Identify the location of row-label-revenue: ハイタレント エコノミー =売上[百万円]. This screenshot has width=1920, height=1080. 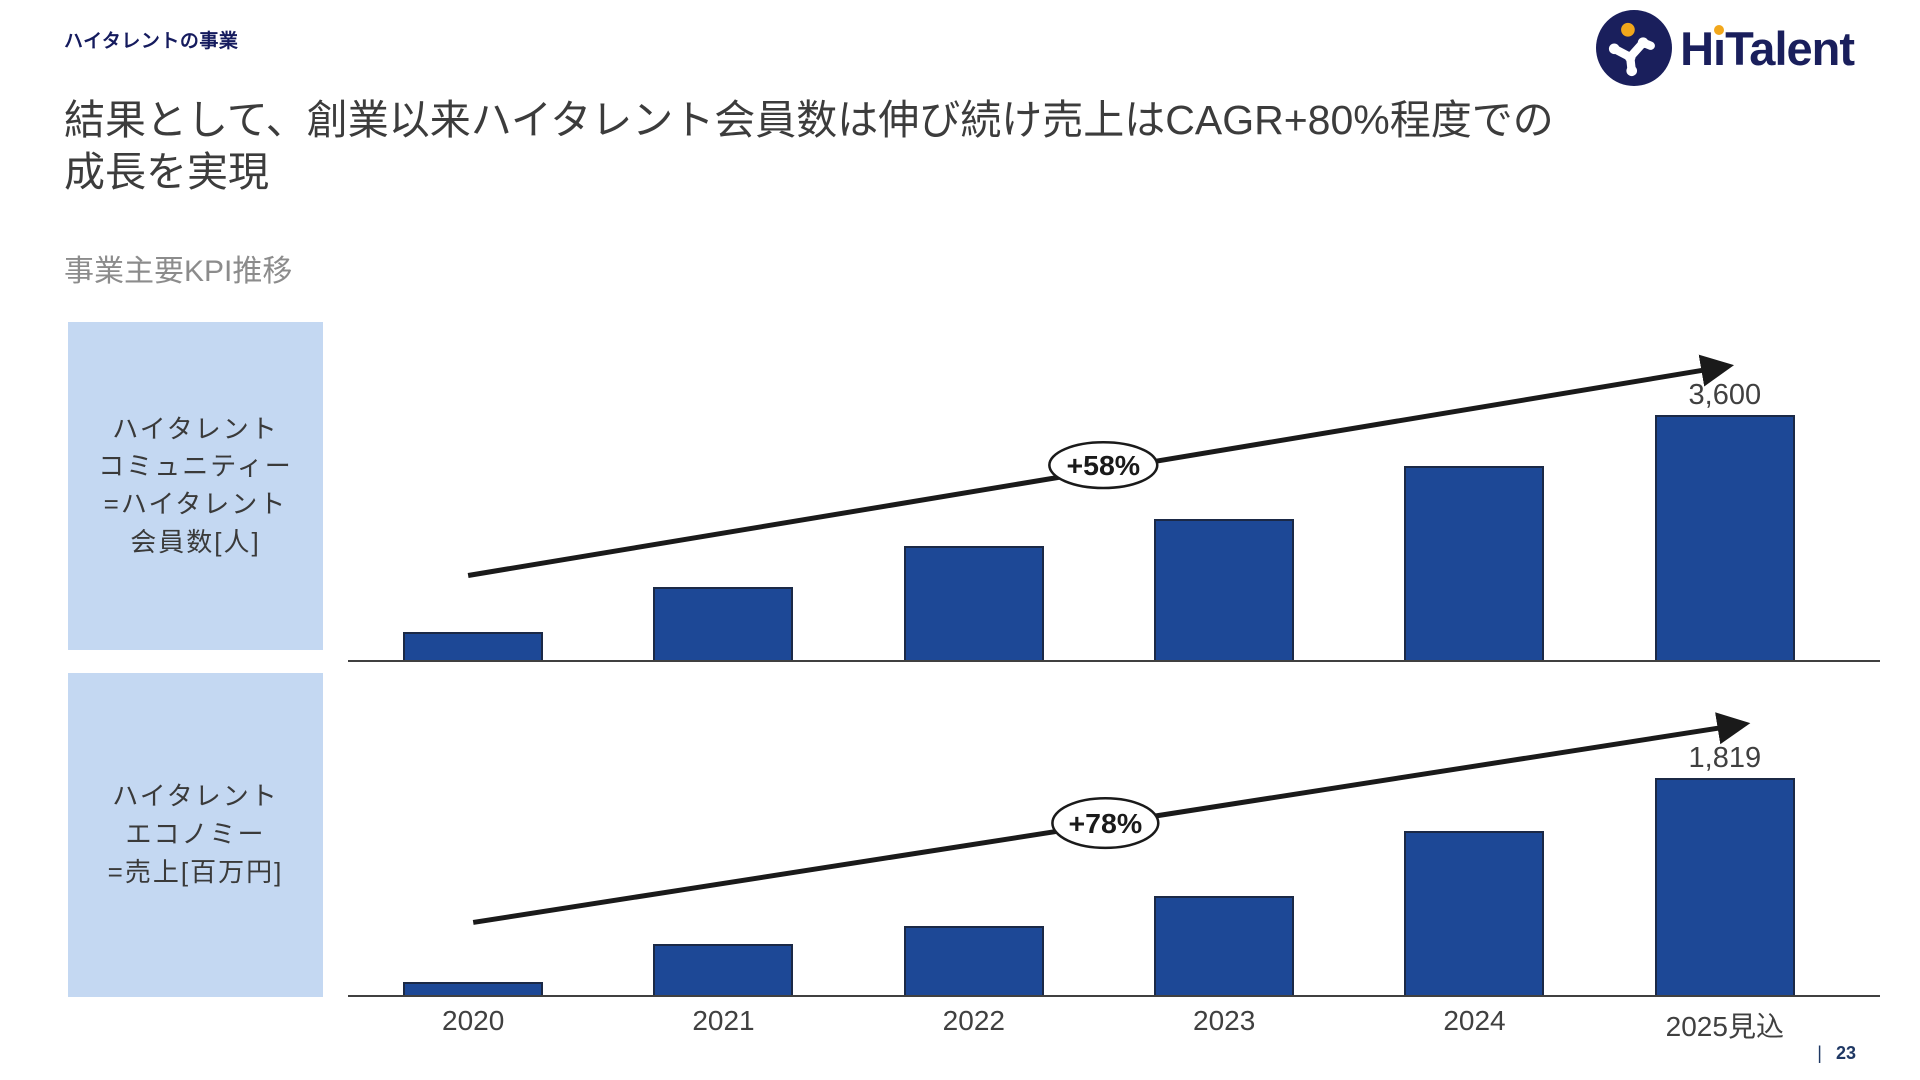
(195, 835).